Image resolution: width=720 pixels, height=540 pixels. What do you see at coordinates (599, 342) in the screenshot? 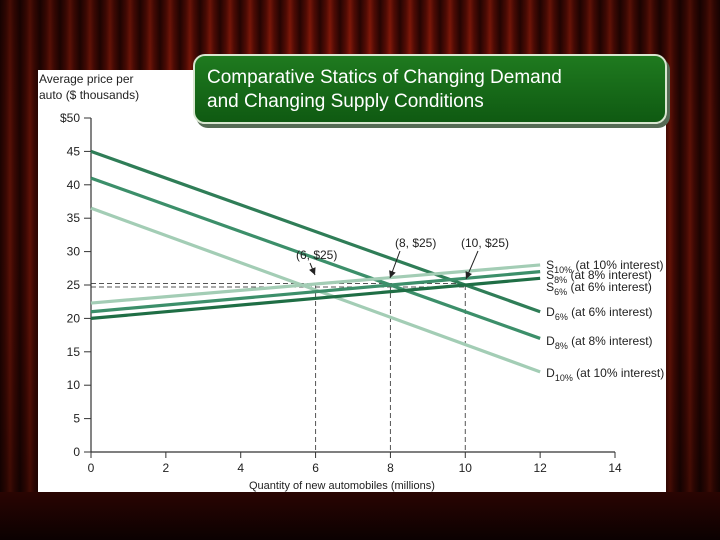
I see `series-label-d8: D8% (at 8% interest)` at bounding box center [599, 342].